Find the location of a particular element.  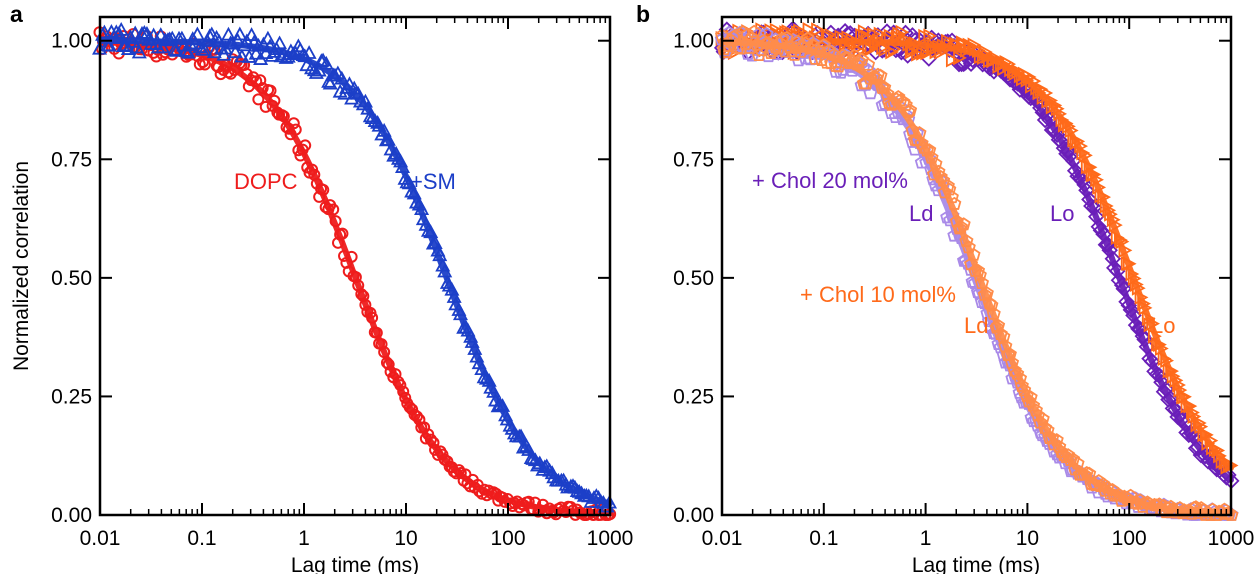

panel-b-xlabel: Lag time (ms) is located at coordinates (976, 564).